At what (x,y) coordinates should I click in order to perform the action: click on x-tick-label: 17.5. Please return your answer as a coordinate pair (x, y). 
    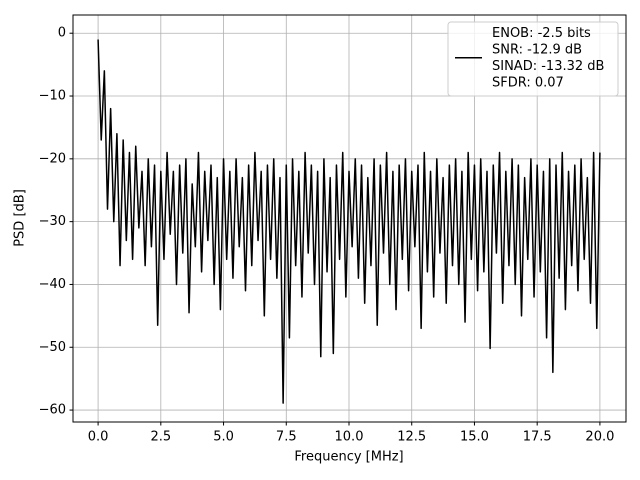
    Looking at the image, I should click on (537, 437).